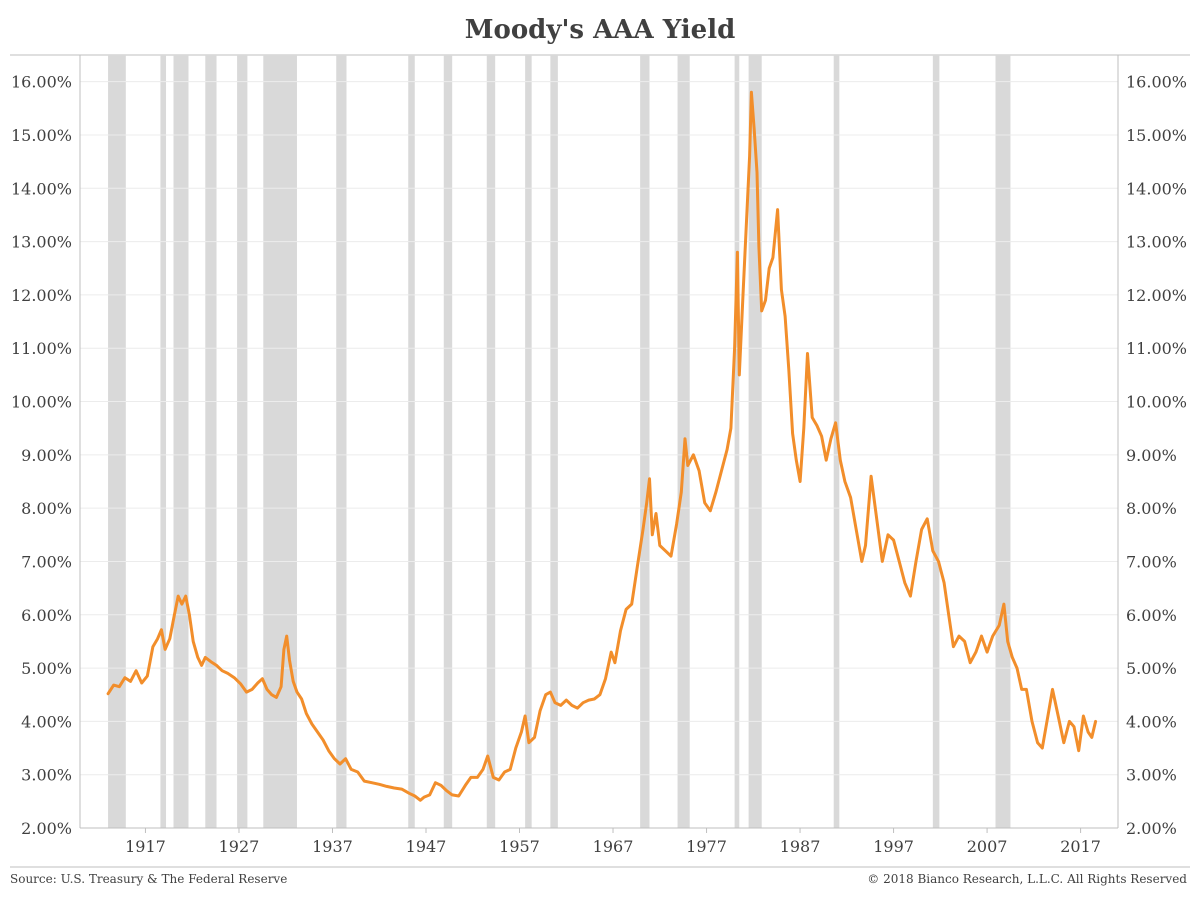 The width and height of the screenshot is (1200, 900). I want to click on y-tick-label-right: 2.00%, so click(1151, 828).